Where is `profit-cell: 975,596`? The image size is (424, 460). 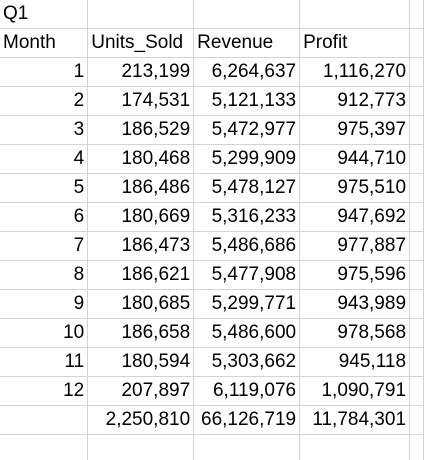 profit-cell: 975,596 is located at coordinates (355, 275).